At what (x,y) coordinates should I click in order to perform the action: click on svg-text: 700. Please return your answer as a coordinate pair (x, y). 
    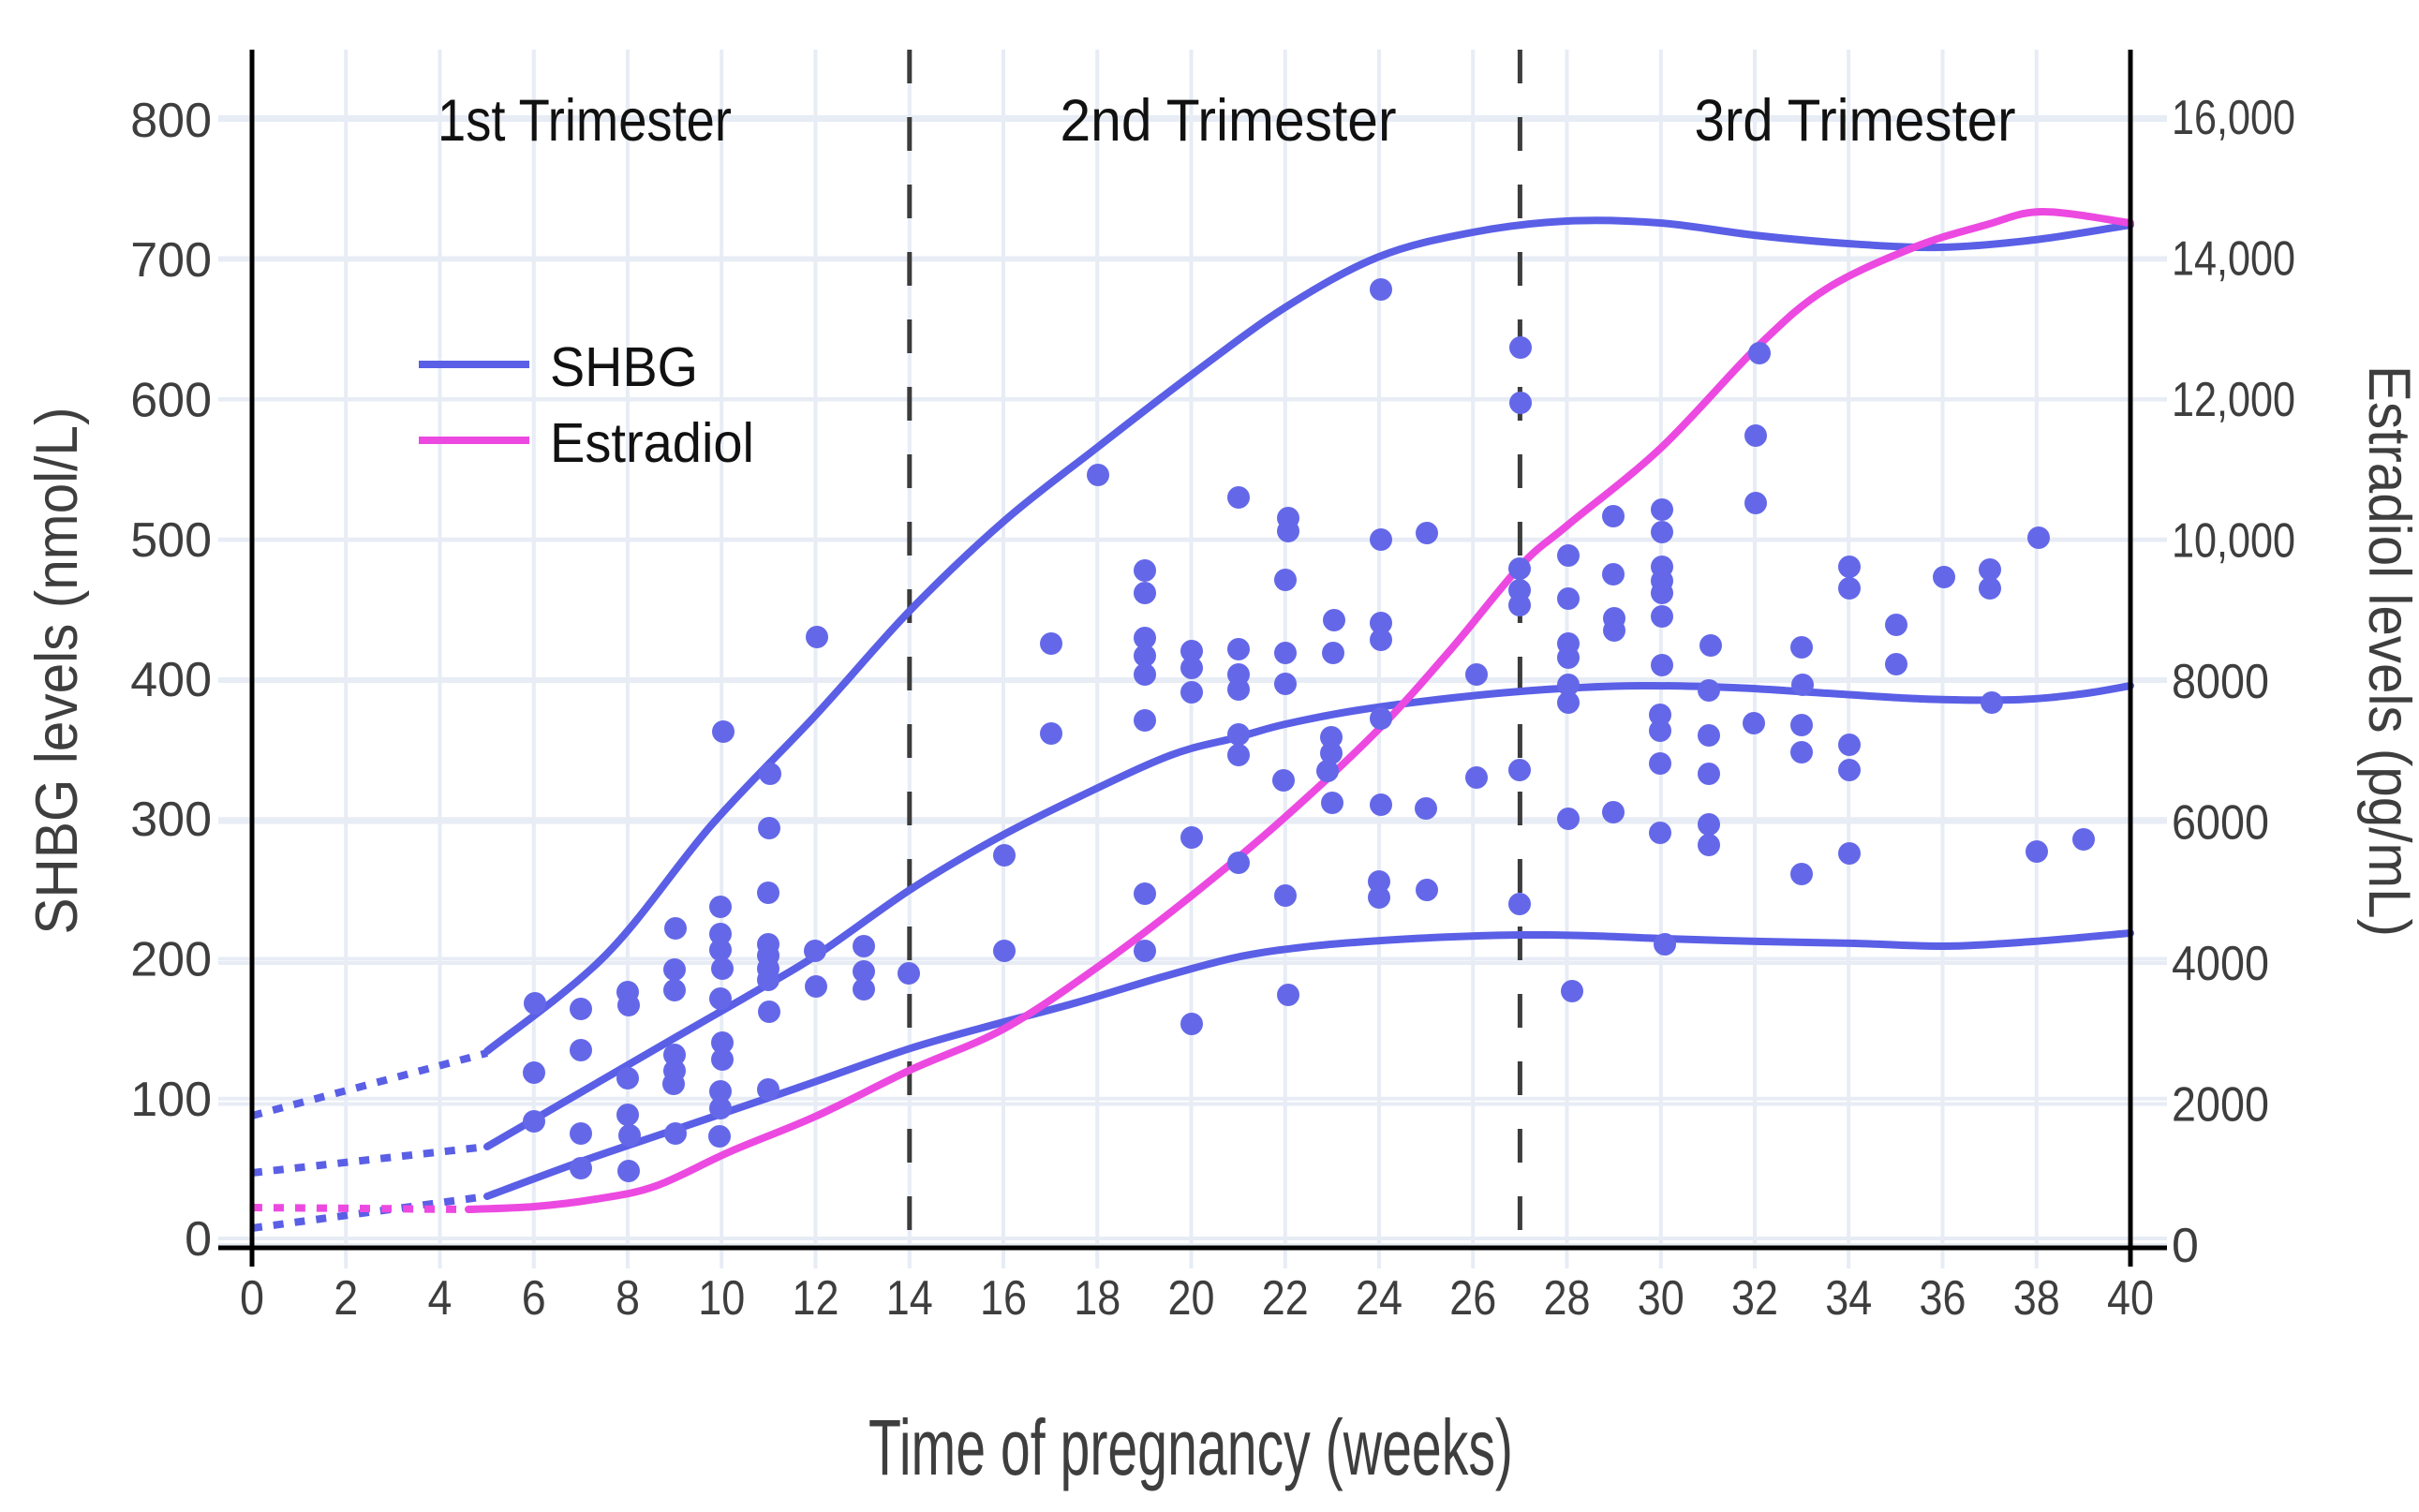
    Looking at the image, I should click on (171, 260).